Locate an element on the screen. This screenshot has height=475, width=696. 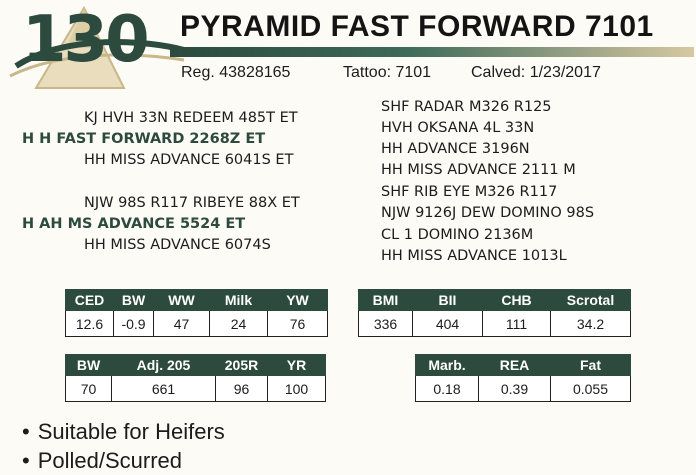
pedigree-dam-sire: NJW 98S R117 RIBEYE 88X ET is located at coordinates (192, 203).